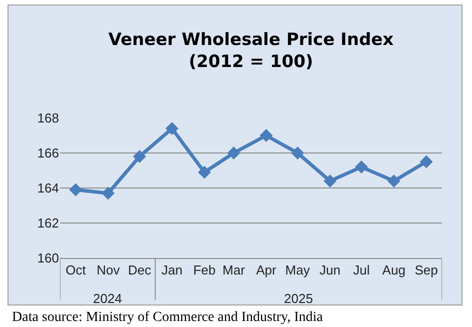 This screenshot has width=472, height=327. Describe the element at coordinates (394, 270) in the screenshot. I see `x-tick-label: Aug` at that location.